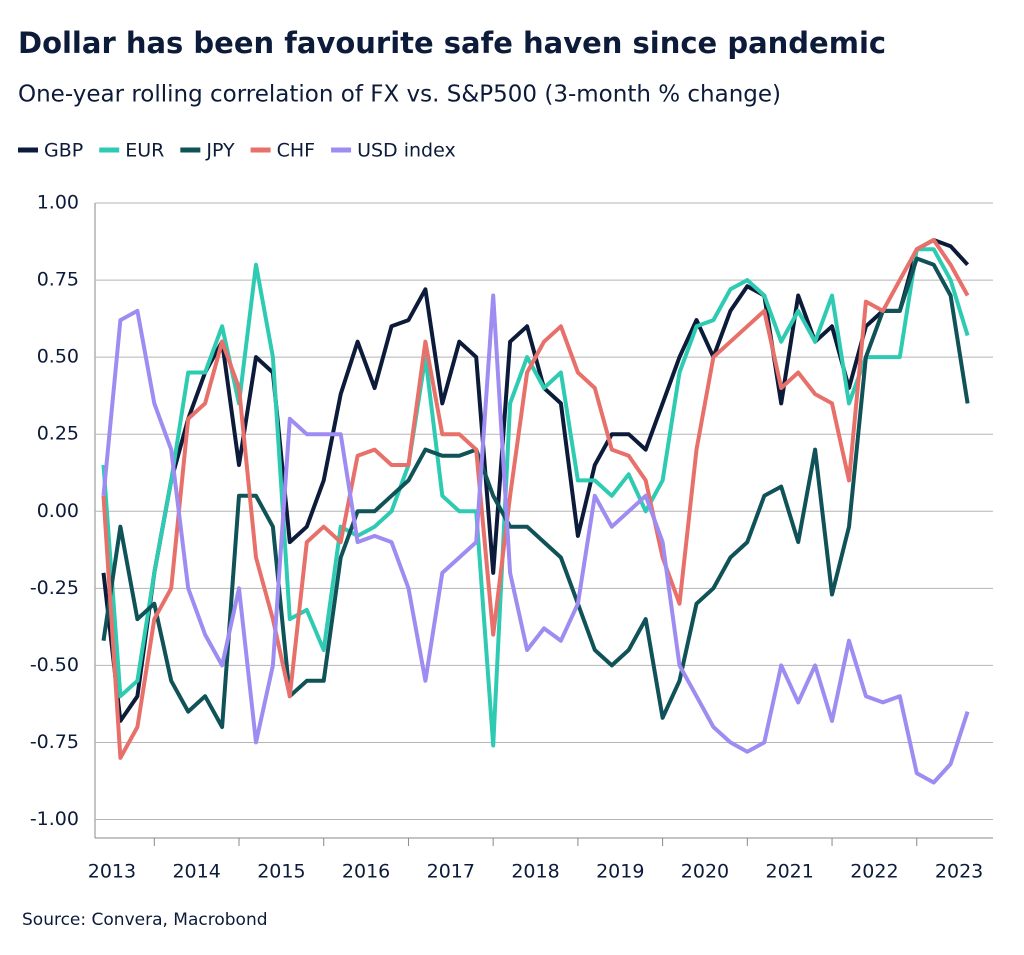  Describe the element at coordinates (54, 665) in the screenshot. I see `y-tick-label: -0.50` at that location.